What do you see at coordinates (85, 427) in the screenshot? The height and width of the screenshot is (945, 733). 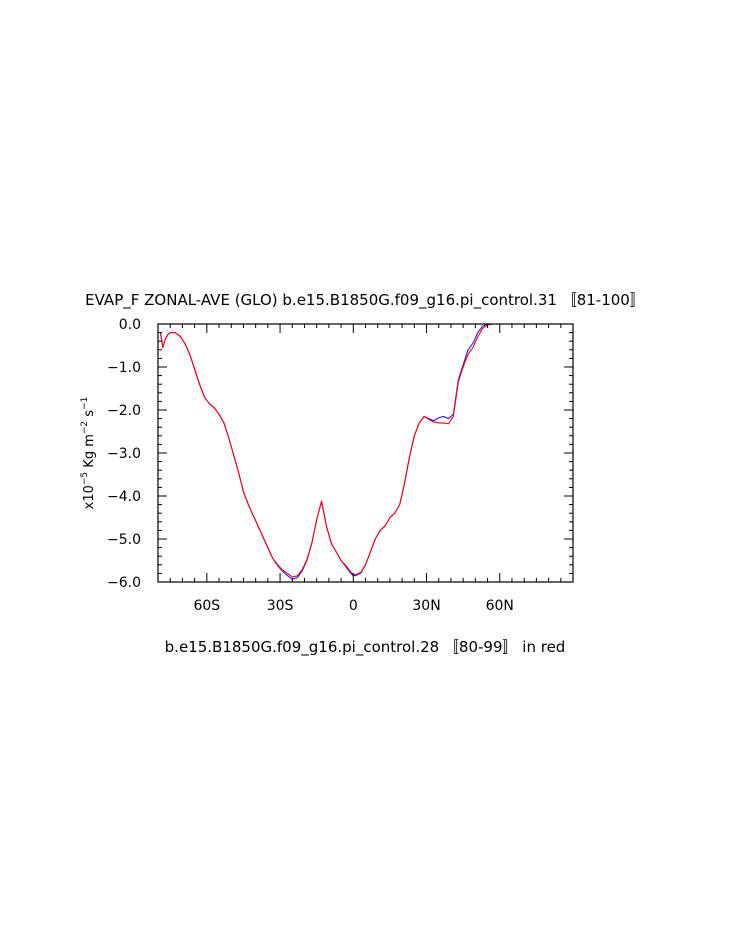 I see `y-axis-label-exponent-2: −2` at bounding box center [85, 427].